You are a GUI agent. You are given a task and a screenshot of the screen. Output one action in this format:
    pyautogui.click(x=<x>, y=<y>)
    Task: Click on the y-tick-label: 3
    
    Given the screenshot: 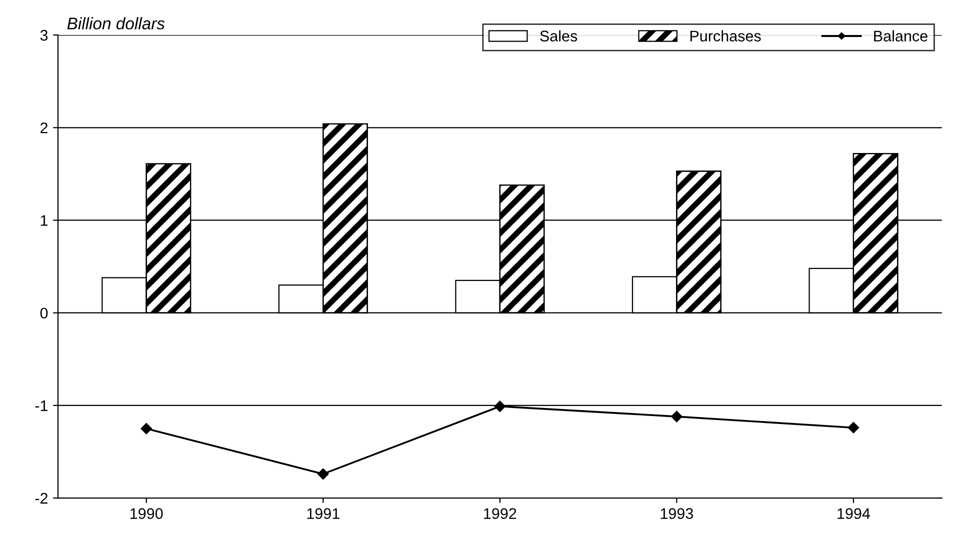 What is the action you would take?
    pyautogui.click(x=44, y=35)
    